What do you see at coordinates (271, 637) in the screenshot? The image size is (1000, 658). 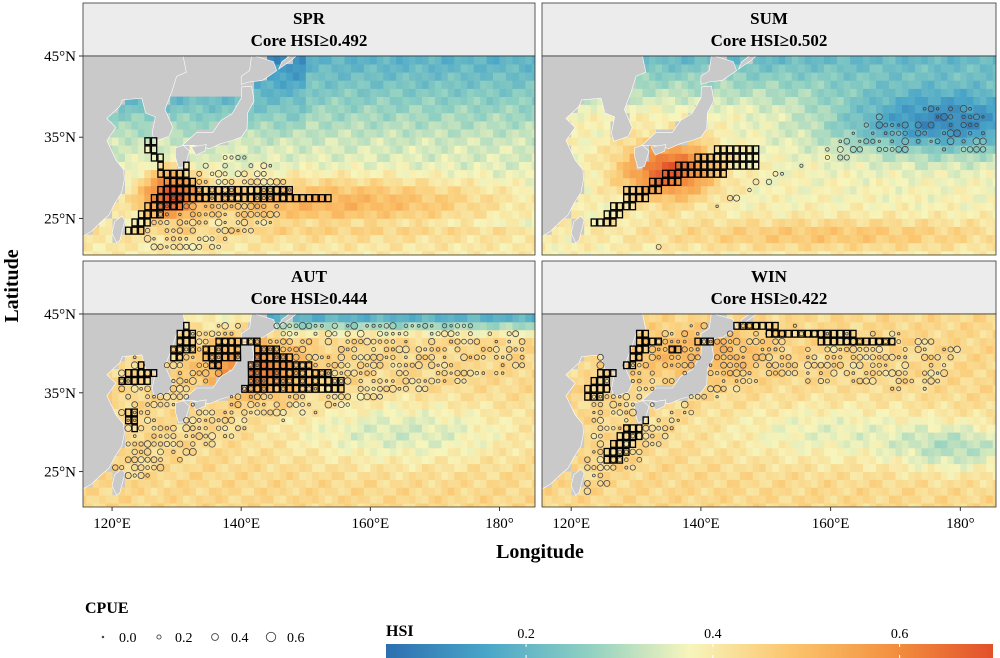 I see `cpue-legend-symbol` at bounding box center [271, 637].